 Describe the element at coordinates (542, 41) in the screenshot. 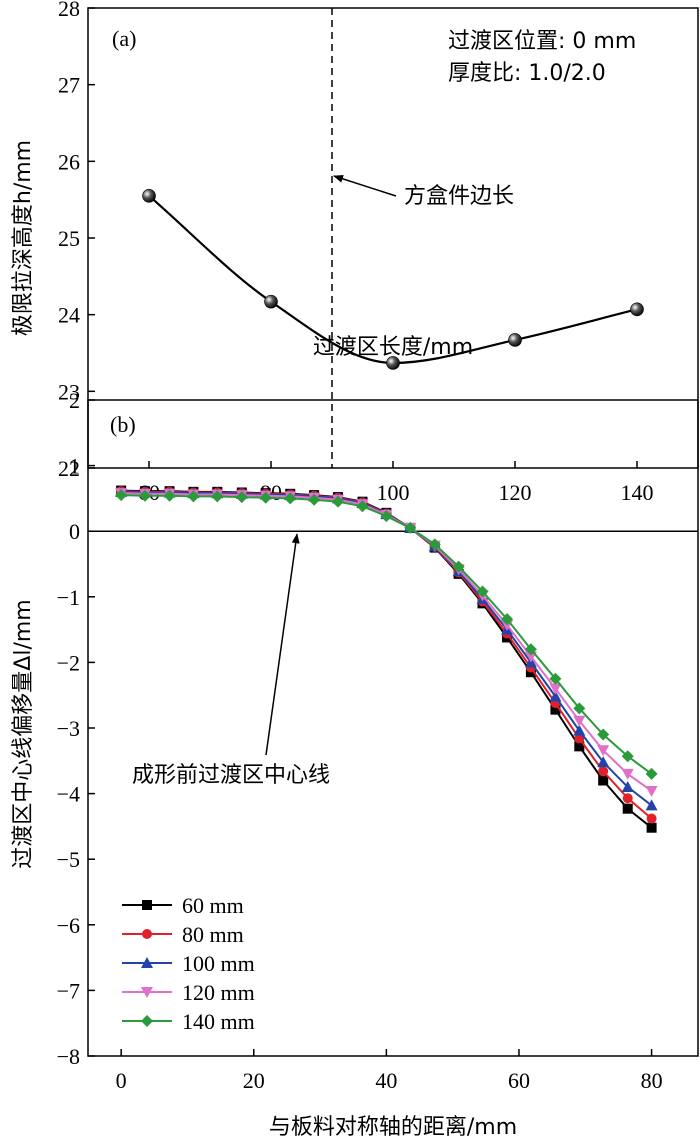

I see `info-text-line1: 过渡区位置: 0 mm` at that location.